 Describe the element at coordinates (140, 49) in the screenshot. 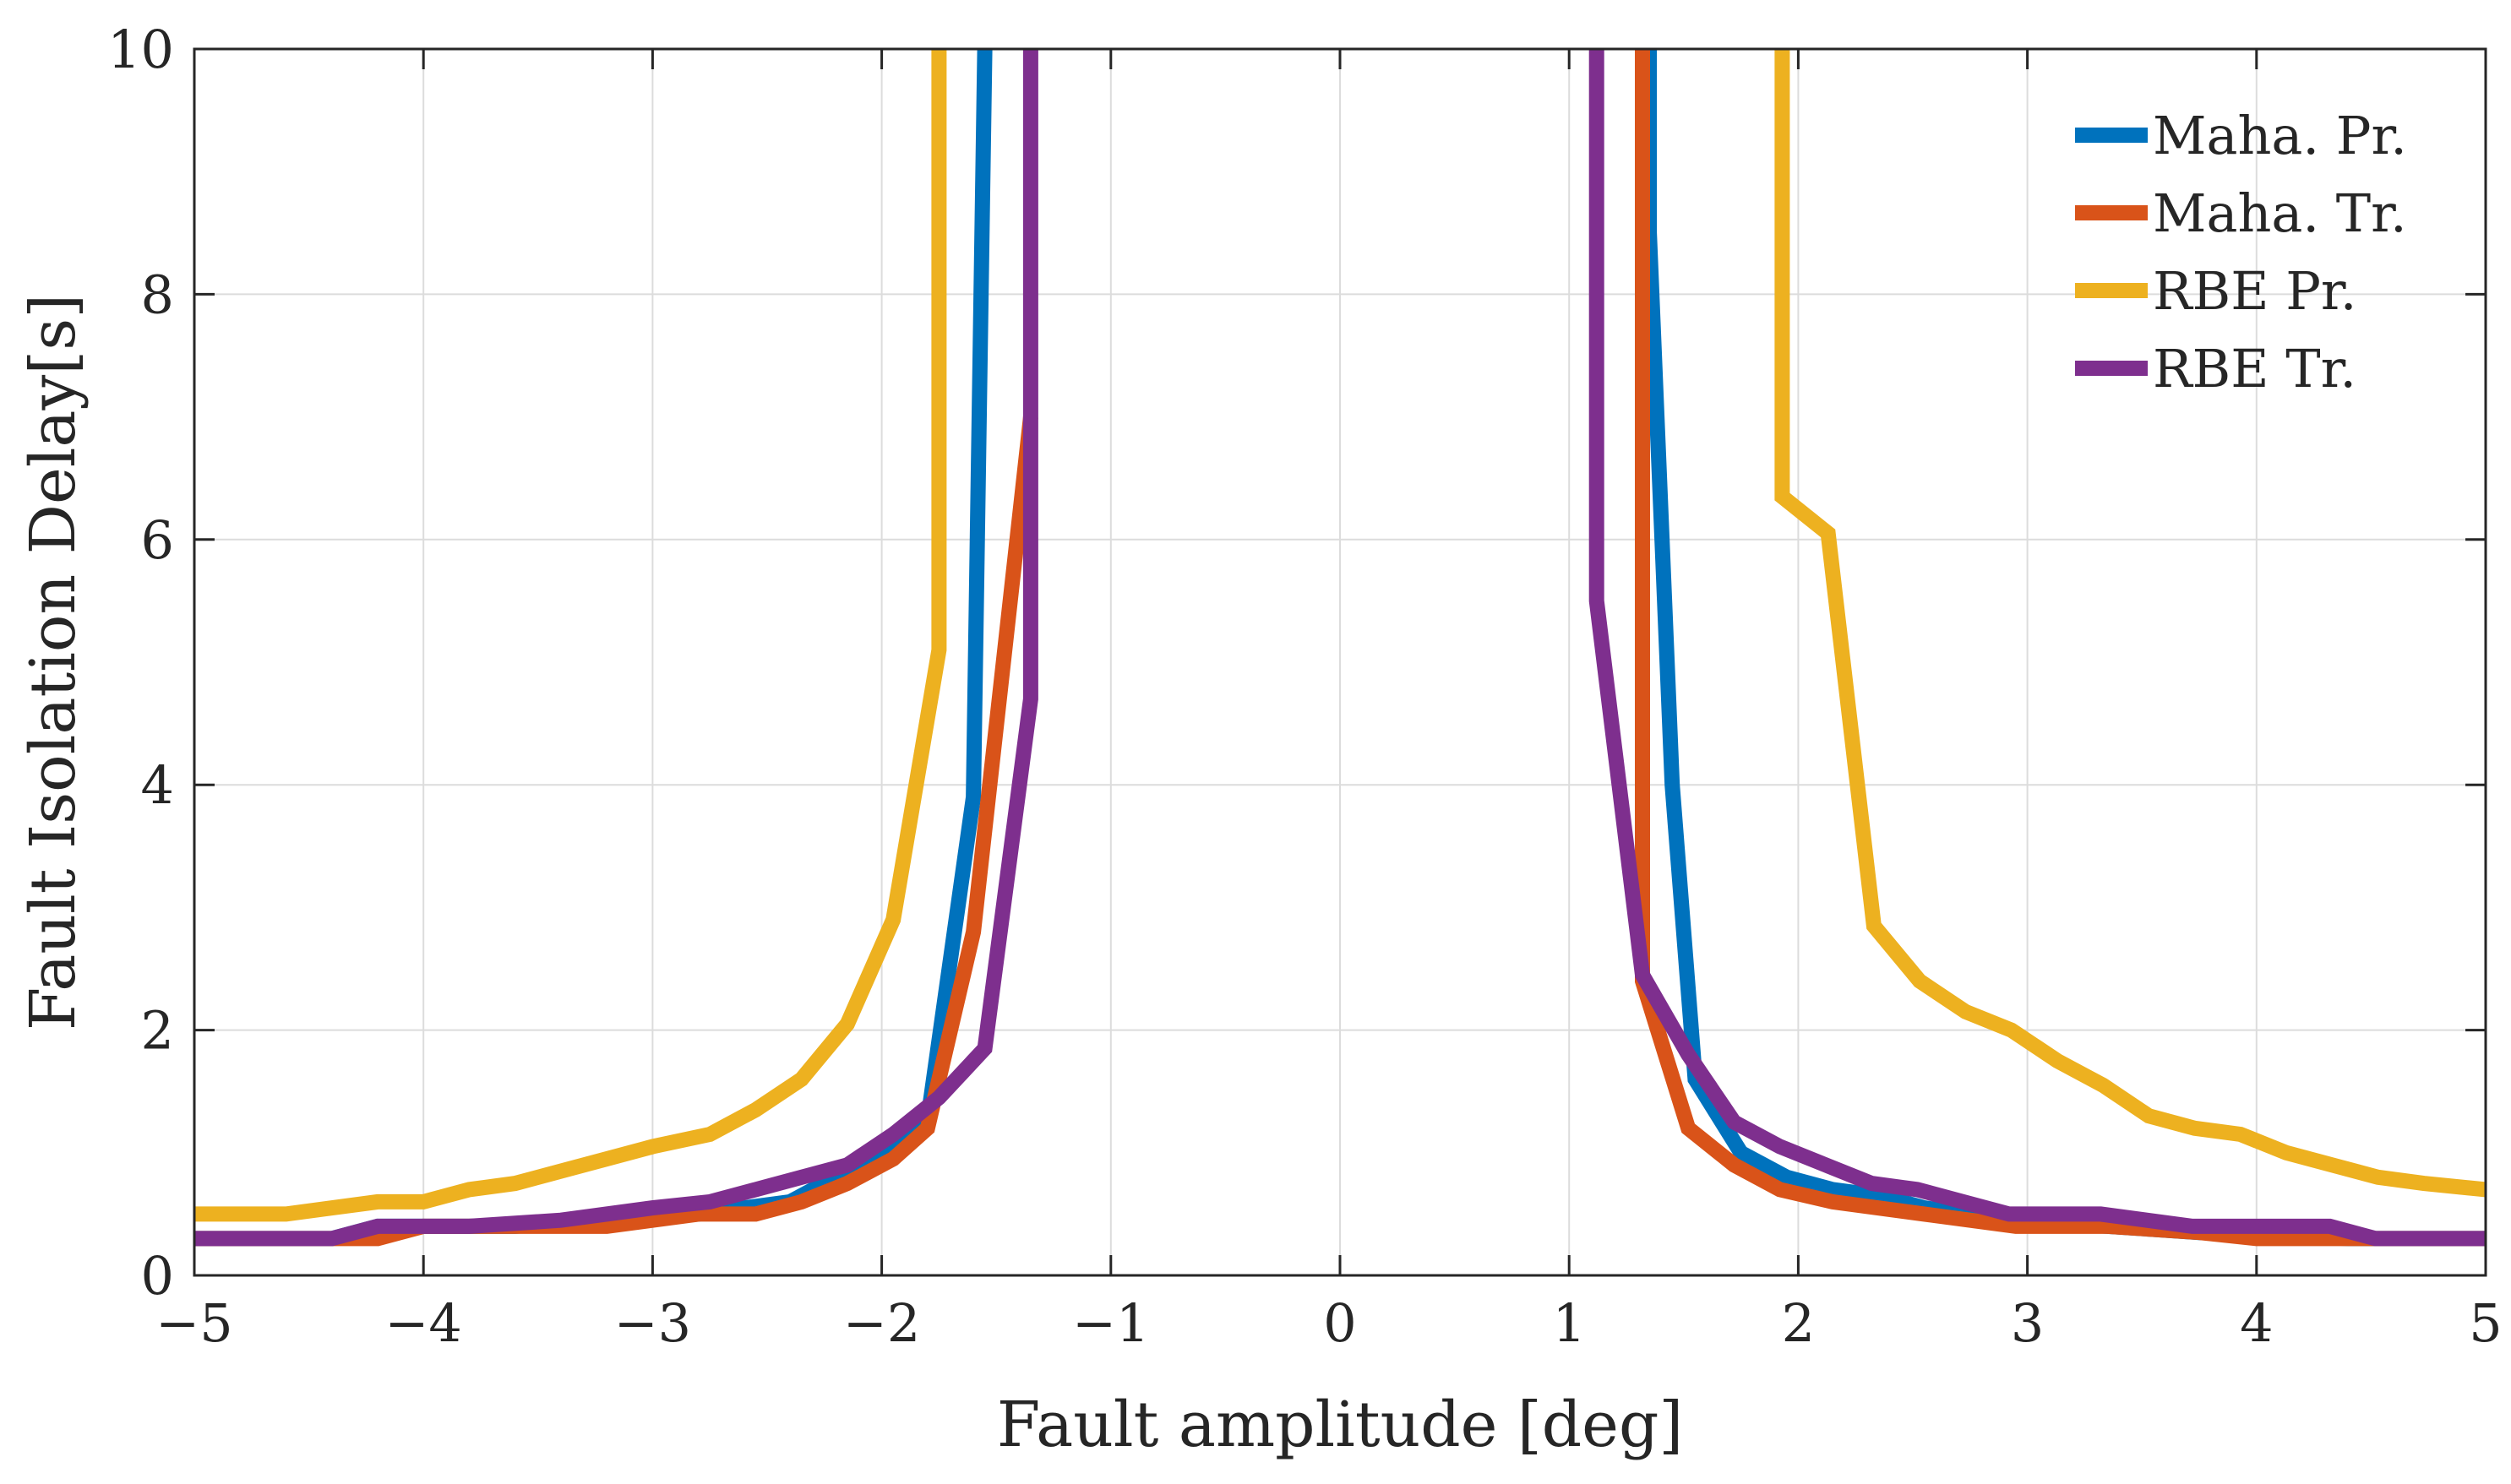

I see `y-tick-label: 10` at that location.